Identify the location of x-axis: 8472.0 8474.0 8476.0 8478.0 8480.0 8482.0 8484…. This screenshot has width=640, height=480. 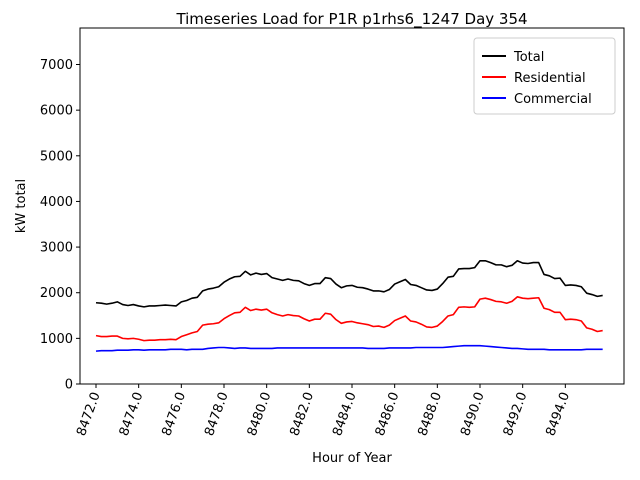
(323, 411).